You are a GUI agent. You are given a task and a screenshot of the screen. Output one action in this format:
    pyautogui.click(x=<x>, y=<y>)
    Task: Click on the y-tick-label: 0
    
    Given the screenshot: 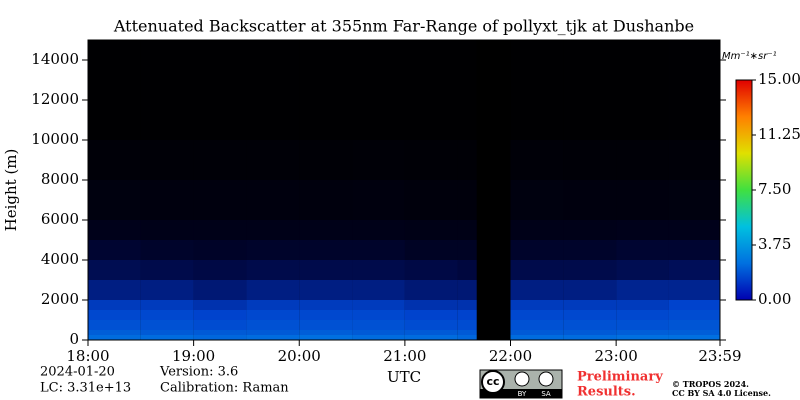 What is the action you would take?
    pyautogui.click(x=74, y=339)
    